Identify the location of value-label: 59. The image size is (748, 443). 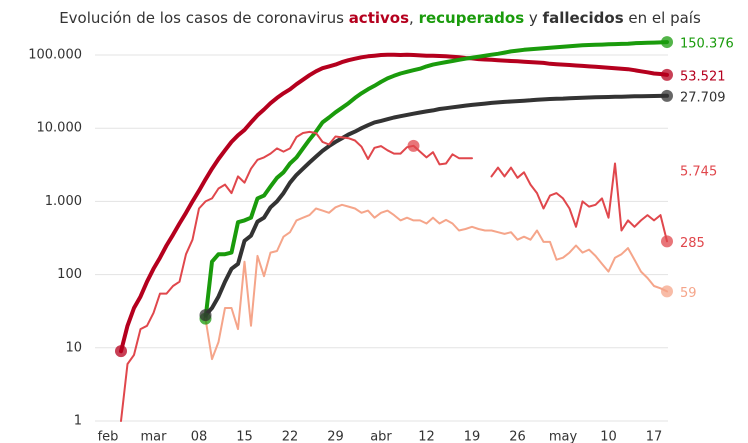
(688, 293).